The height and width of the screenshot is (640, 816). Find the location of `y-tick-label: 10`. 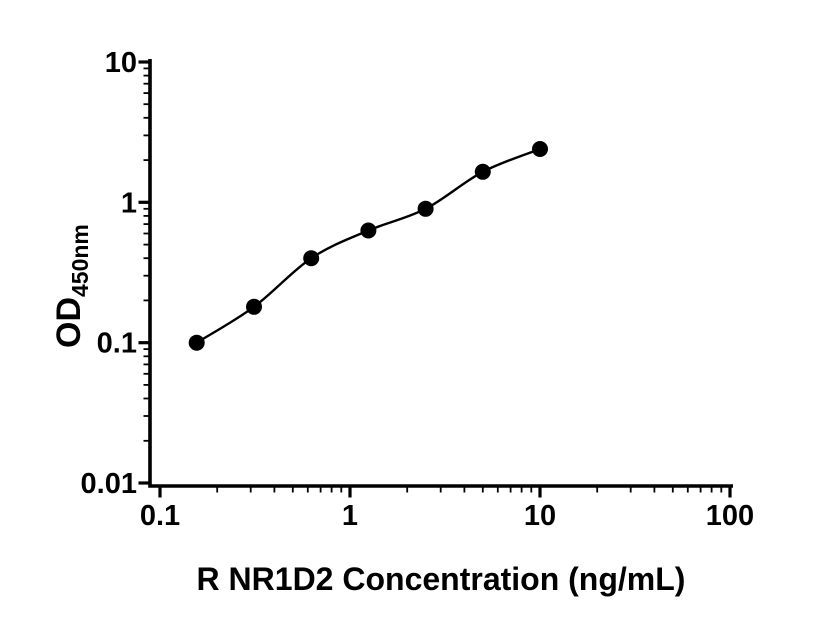

y-tick-label: 10 is located at coordinates (121, 63).